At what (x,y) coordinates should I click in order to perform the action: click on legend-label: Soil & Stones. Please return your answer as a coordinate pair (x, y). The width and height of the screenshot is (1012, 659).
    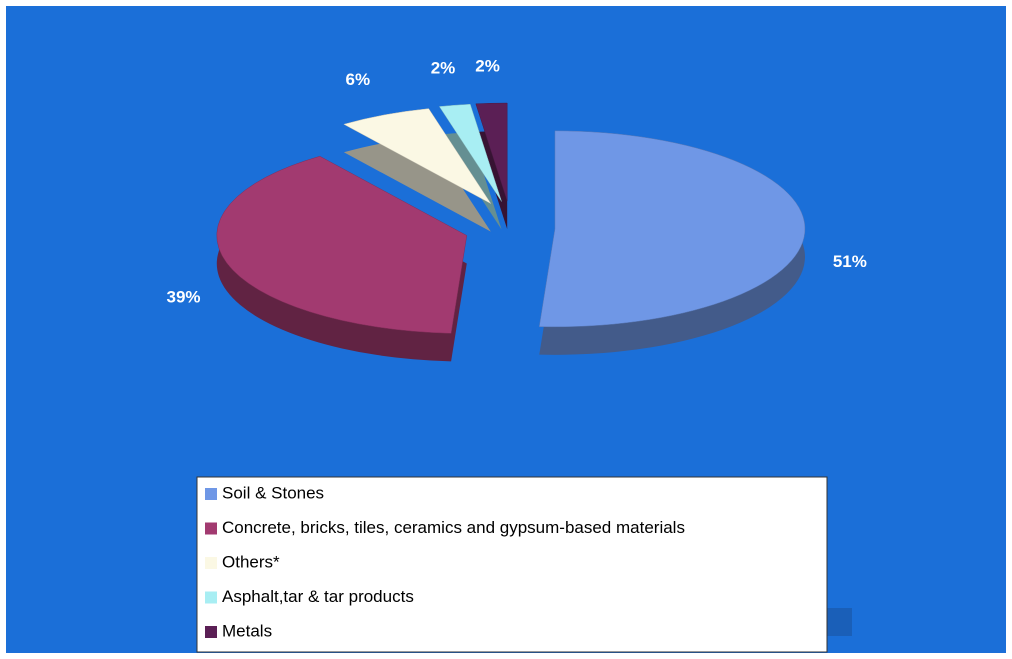
    Looking at the image, I should click on (273, 492).